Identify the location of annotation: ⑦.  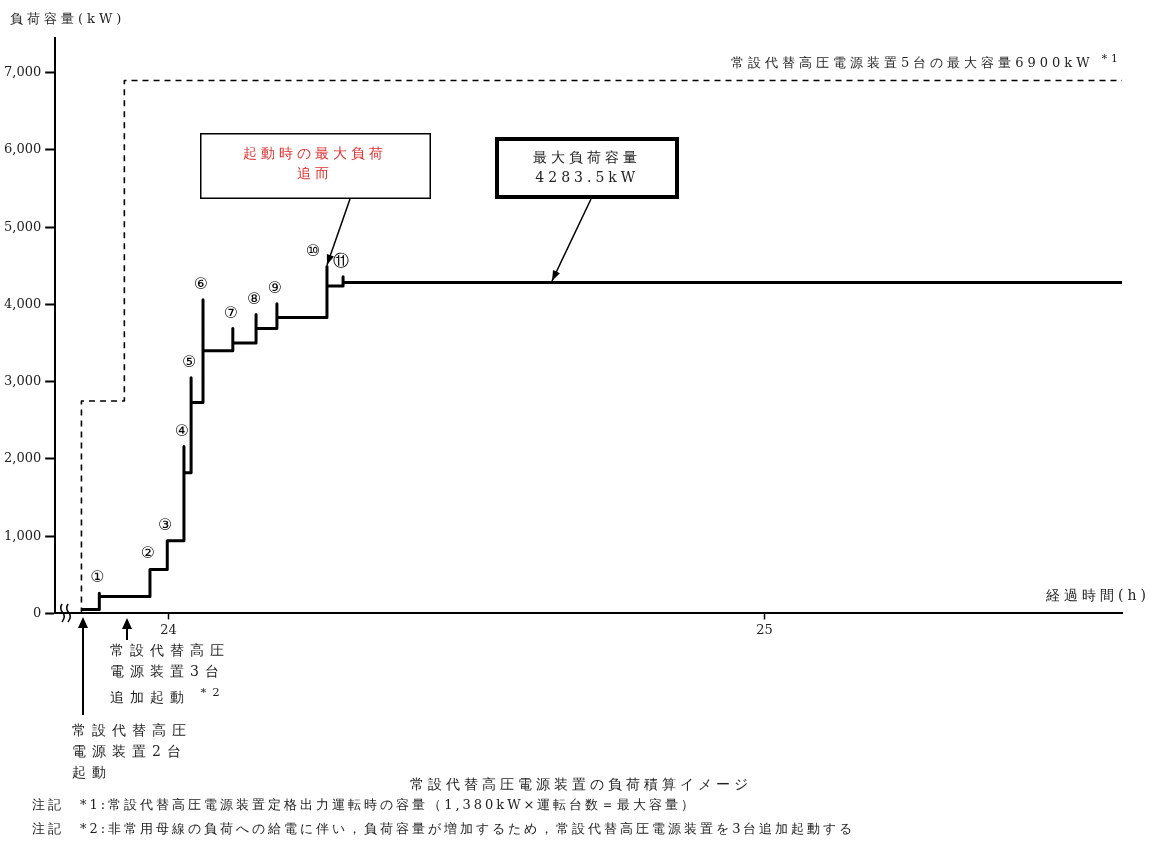
(230, 312).